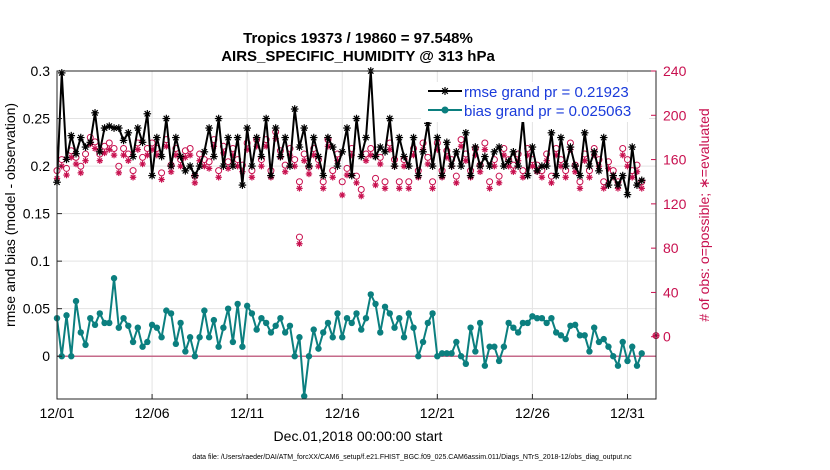 The image size is (830, 470). Describe the element at coordinates (36, 309) in the screenshot. I see `y-tick-label: 0.05` at that location.